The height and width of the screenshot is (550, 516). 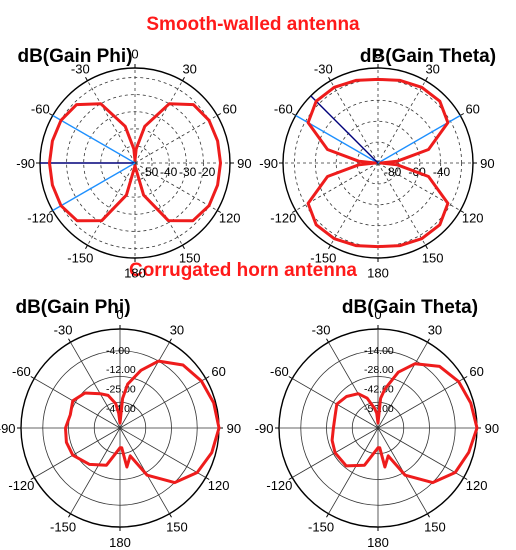 What do you see at coordinates (378, 542) in the screenshot?
I see `angle-label: 180` at bounding box center [378, 542].